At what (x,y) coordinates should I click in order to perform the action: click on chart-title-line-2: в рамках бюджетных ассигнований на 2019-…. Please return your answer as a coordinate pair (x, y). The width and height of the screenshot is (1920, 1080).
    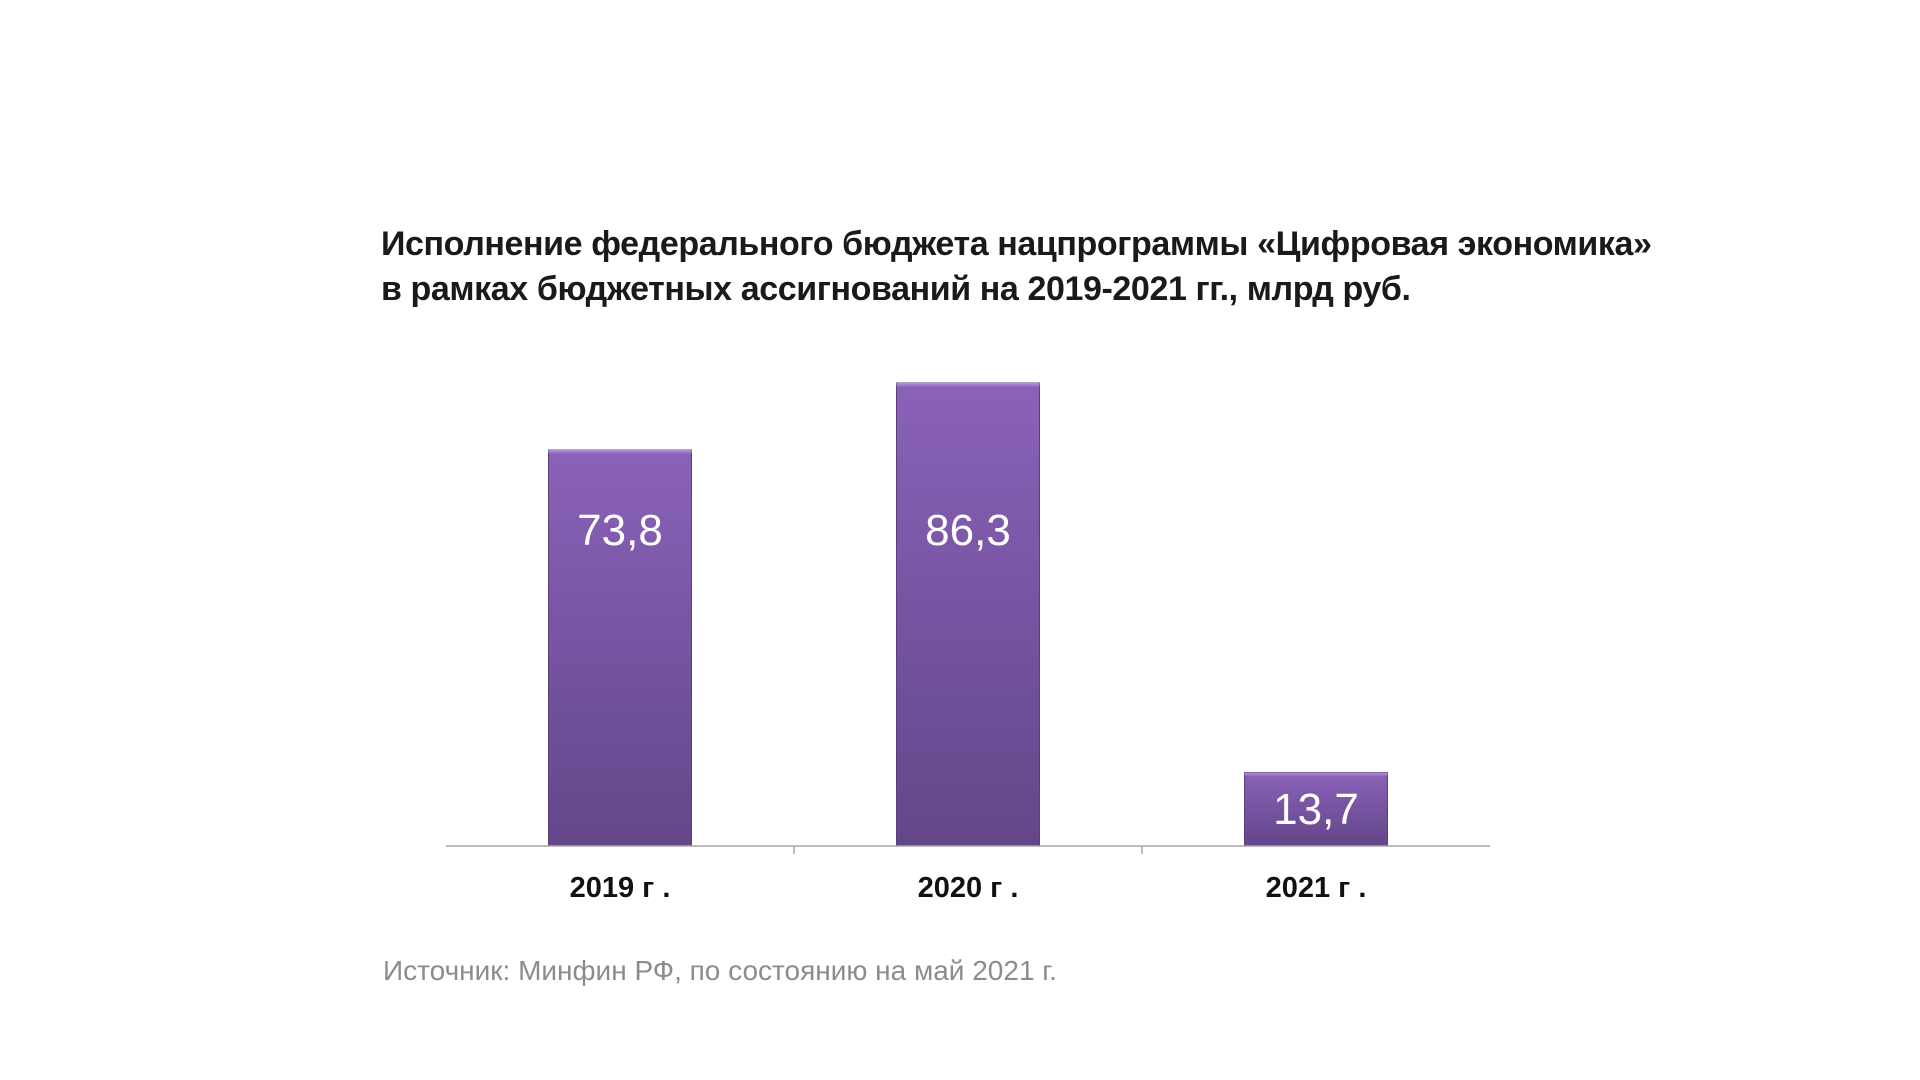
    Looking at the image, I should click on (896, 289).